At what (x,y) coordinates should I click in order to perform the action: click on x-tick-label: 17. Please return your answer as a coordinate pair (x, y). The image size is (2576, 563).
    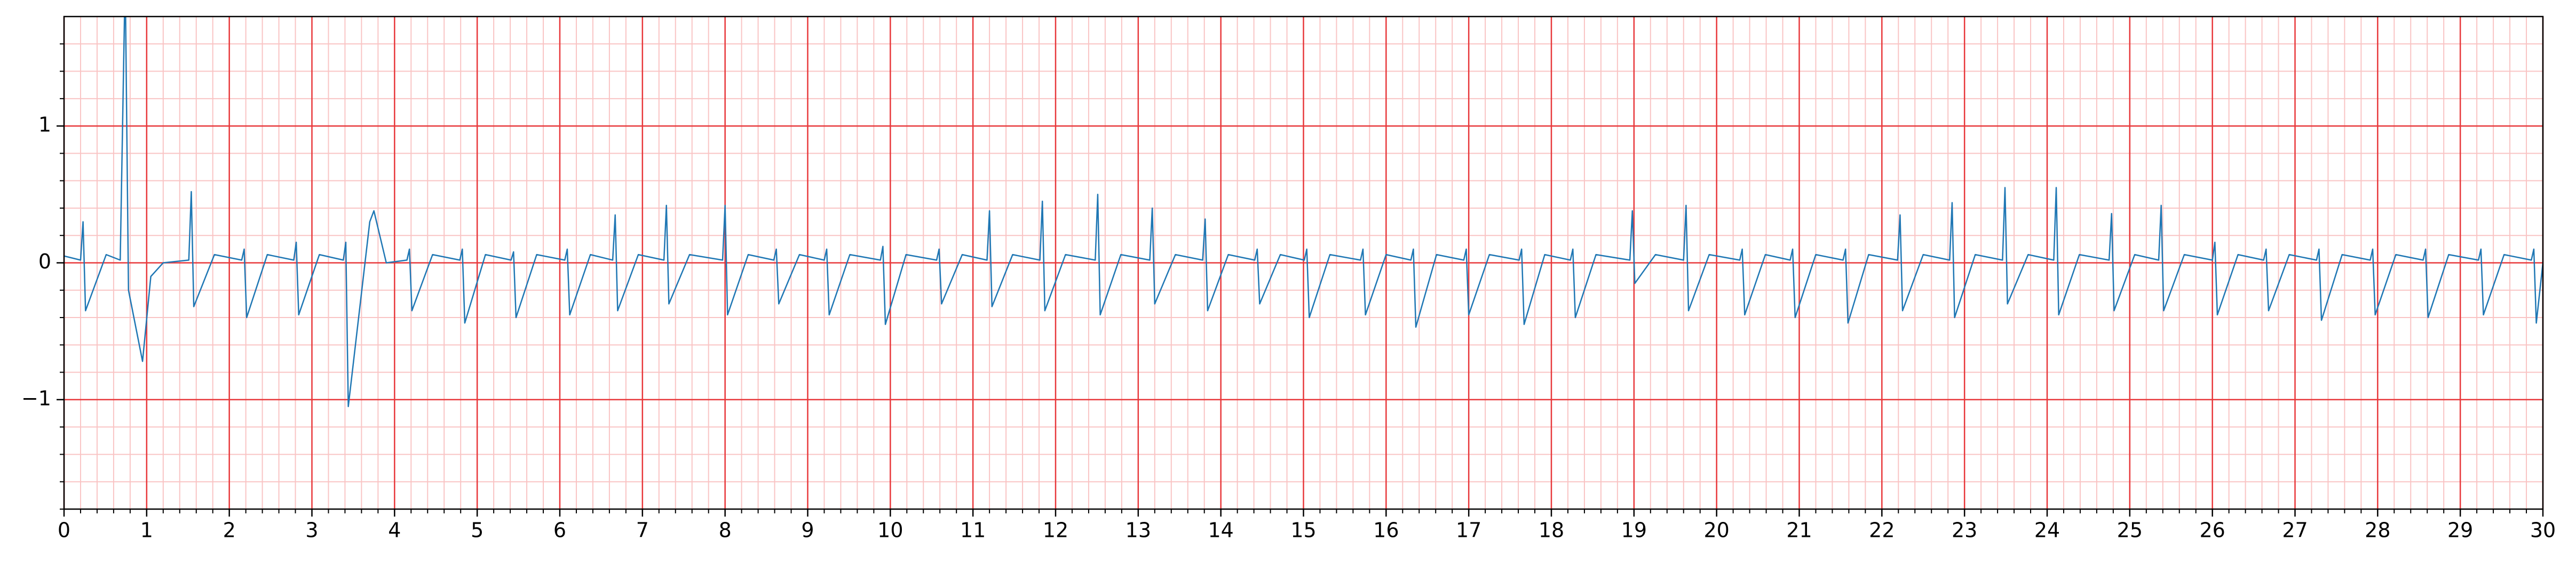
    Looking at the image, I should click on (1468, 530).